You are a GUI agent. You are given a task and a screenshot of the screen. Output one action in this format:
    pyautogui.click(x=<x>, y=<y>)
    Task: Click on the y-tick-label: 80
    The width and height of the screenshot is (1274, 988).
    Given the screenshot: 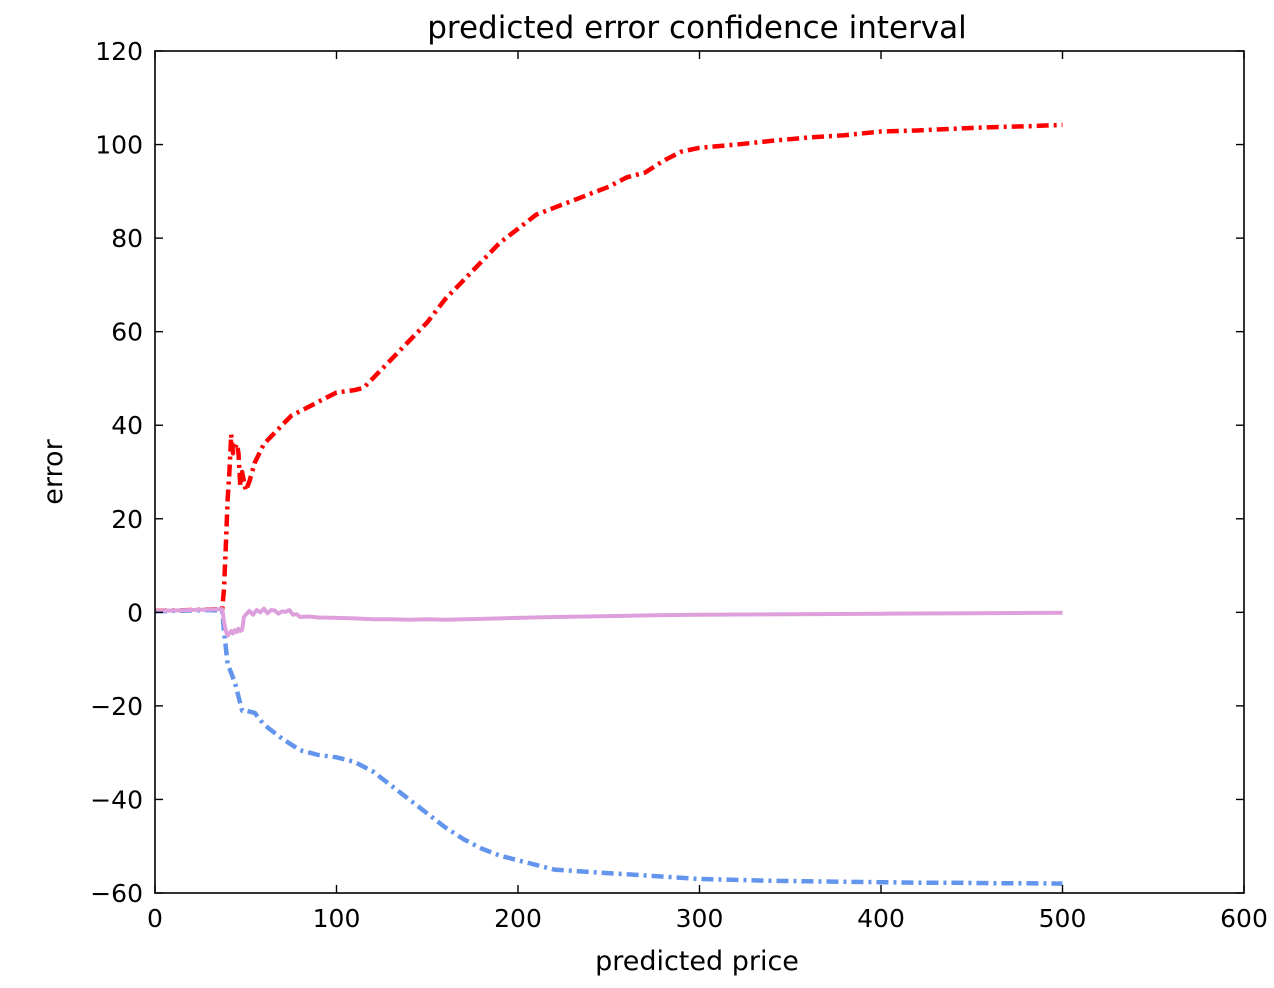 What is the action you would take?
    pyautogui.click(x=127, y=238)
    